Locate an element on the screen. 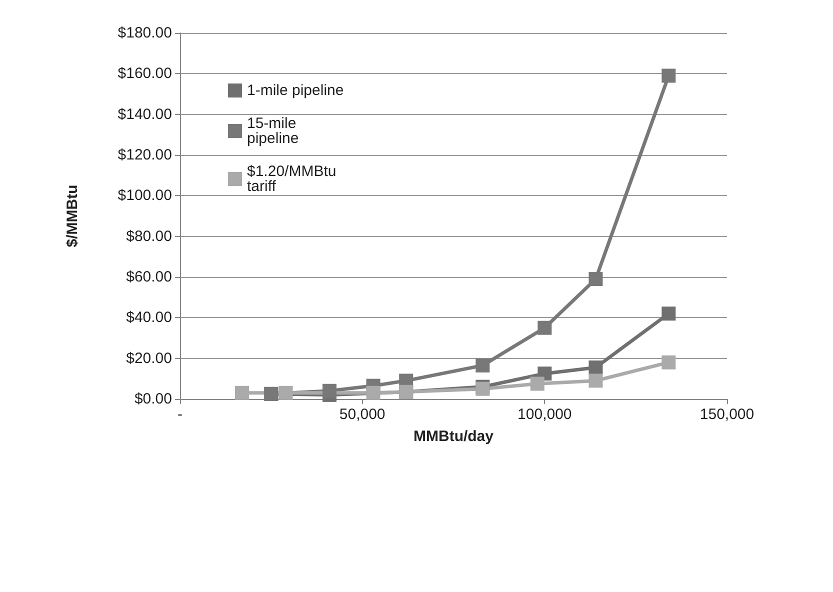 This screenshot has width=833, height=592. y-tick-label: $80.00 is located at coordinates (149, 236).